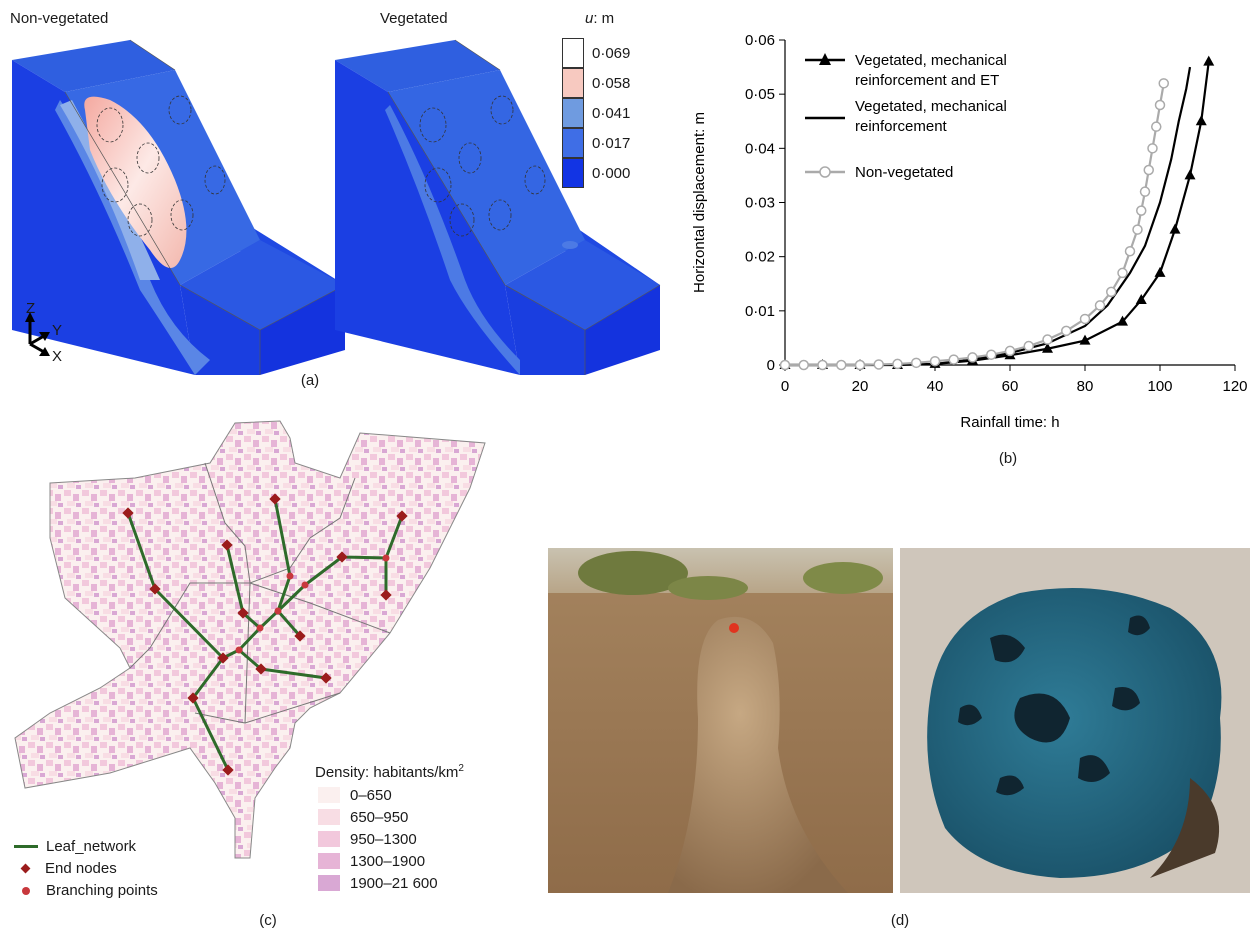  I want to click on displacement-legend-item: 0·069, so click(596, 53).